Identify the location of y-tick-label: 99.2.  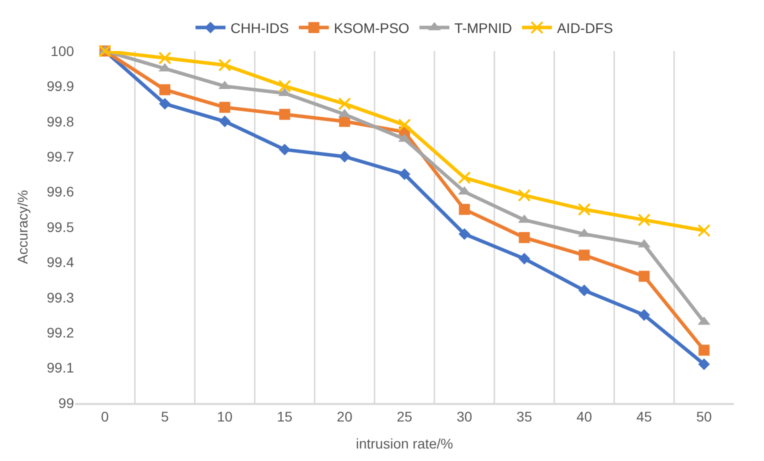
(60, 332).